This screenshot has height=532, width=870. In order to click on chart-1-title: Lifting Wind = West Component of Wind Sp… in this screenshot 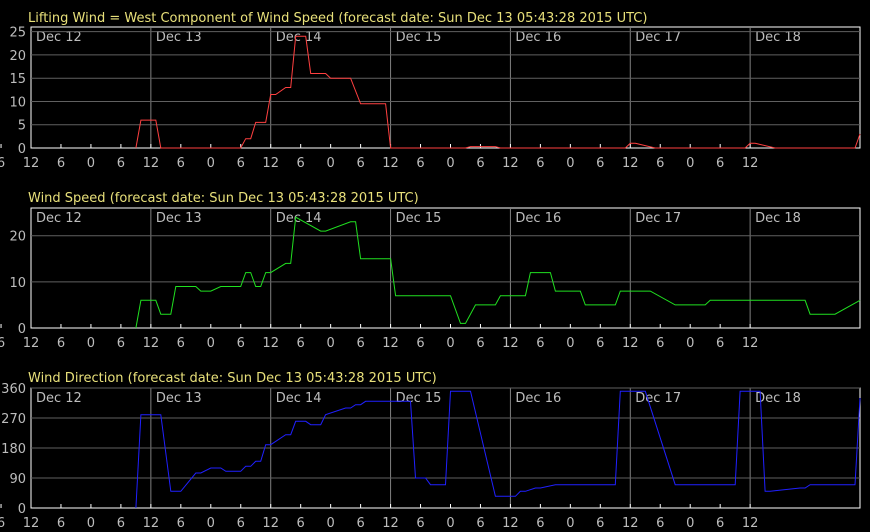, I will do `click(337, 18)`.